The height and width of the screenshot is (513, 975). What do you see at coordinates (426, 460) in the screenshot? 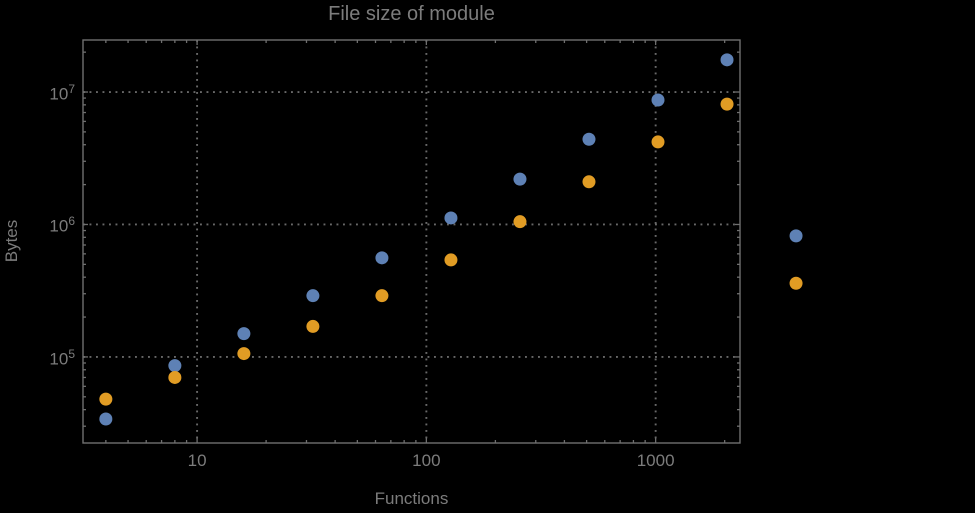
I see `x-tick-label: 100` at bounding box center [426, 460].